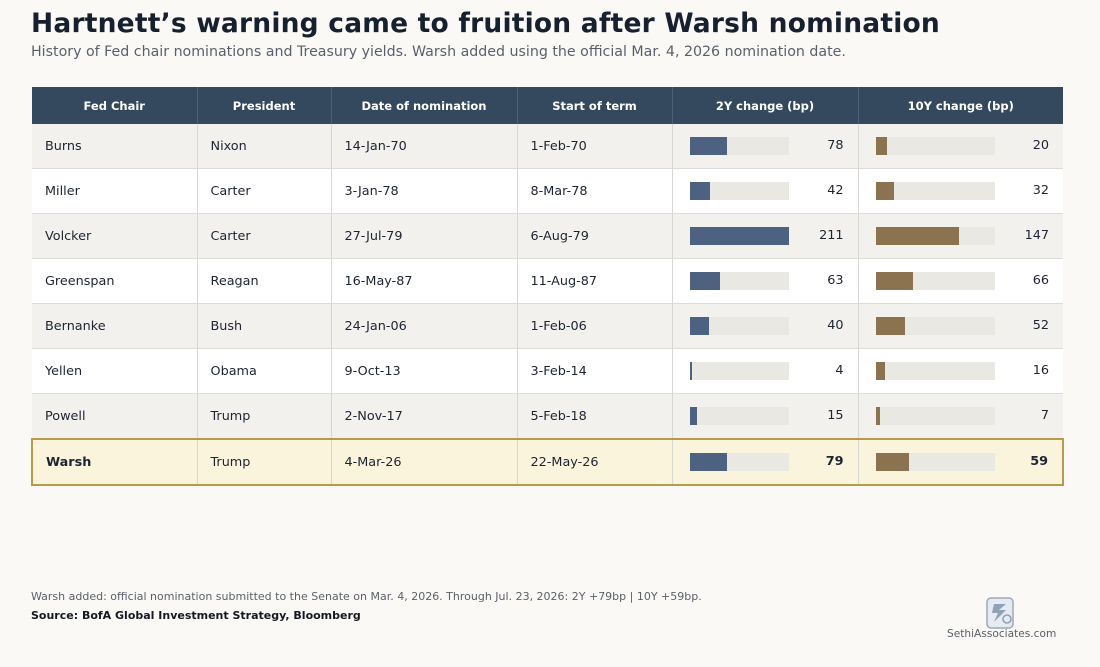 Image resolution: width=1100 pixels, height=667 pixels. I want to click on table-row: Miller Carter 3-Jan-78 8-Mar-78 42 32, so click(547, 191).